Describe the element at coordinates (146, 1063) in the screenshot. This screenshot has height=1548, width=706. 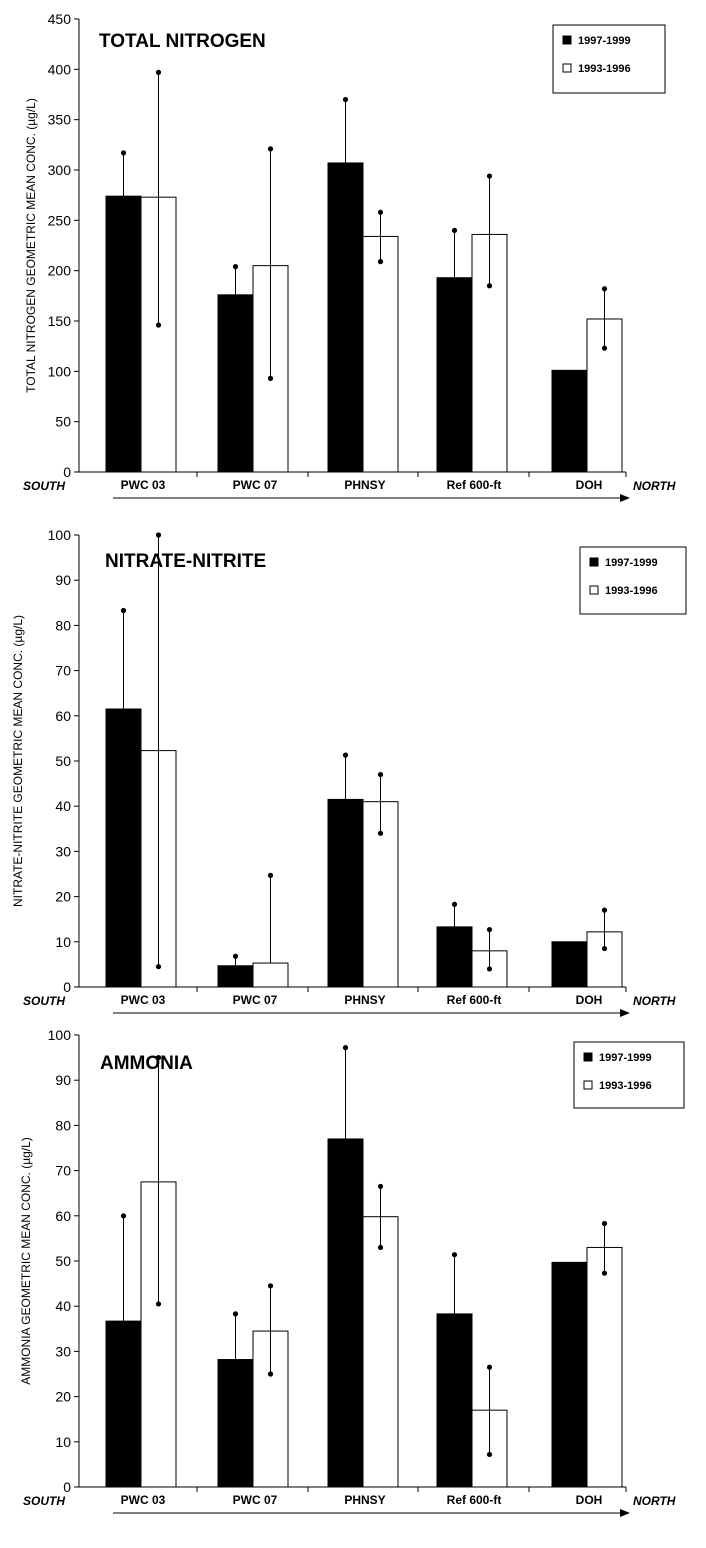
I see `chart-title: AMMONIA` at that location.